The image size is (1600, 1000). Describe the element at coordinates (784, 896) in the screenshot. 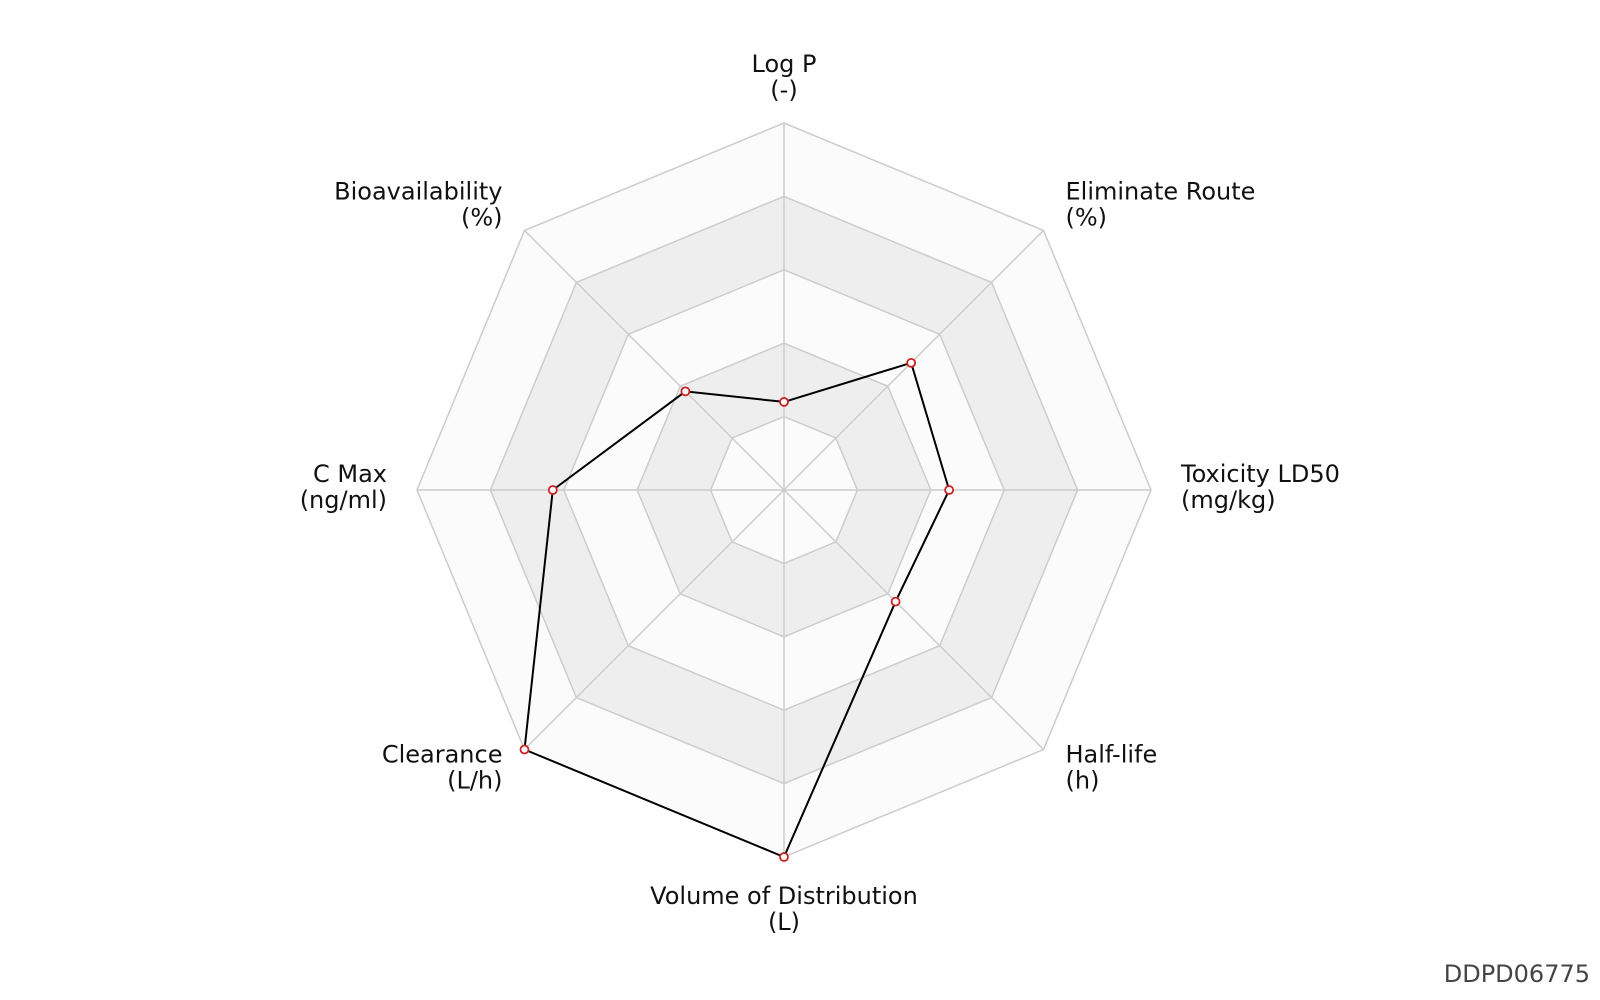

I see `axis-label: Volume of Distribution` at that location.